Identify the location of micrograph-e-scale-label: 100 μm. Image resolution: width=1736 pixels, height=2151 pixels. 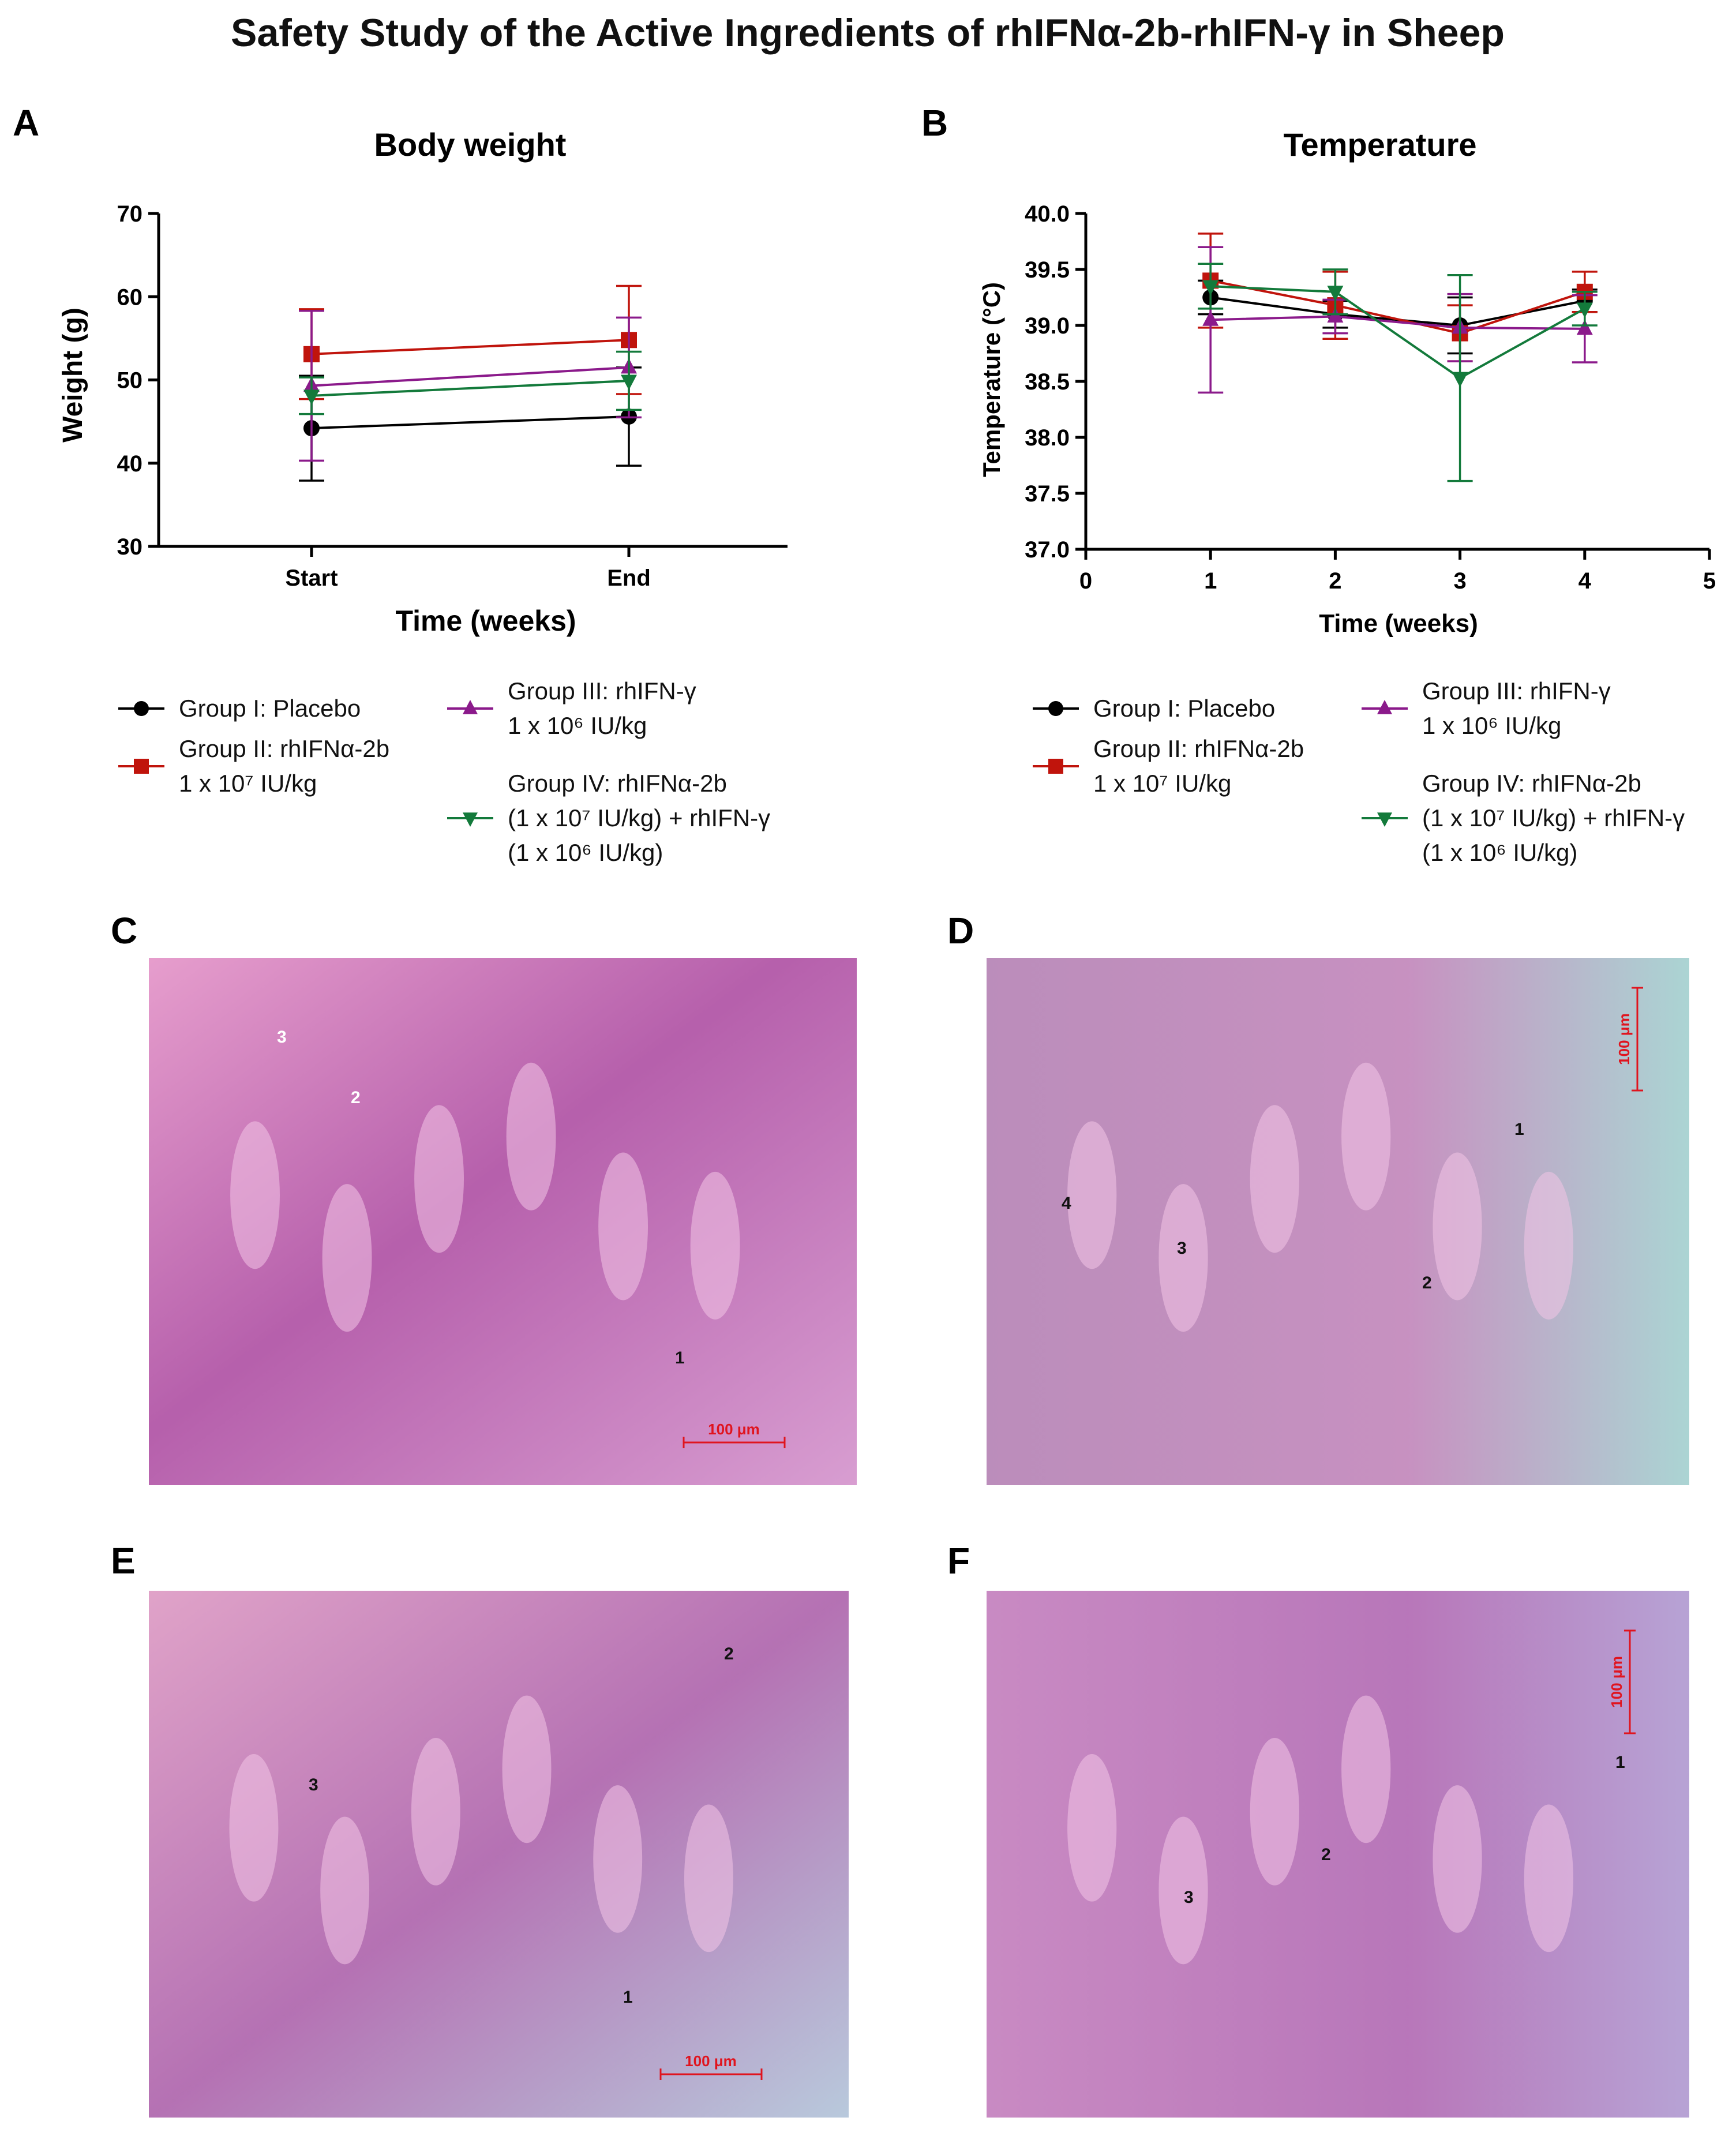
(711, 2061).